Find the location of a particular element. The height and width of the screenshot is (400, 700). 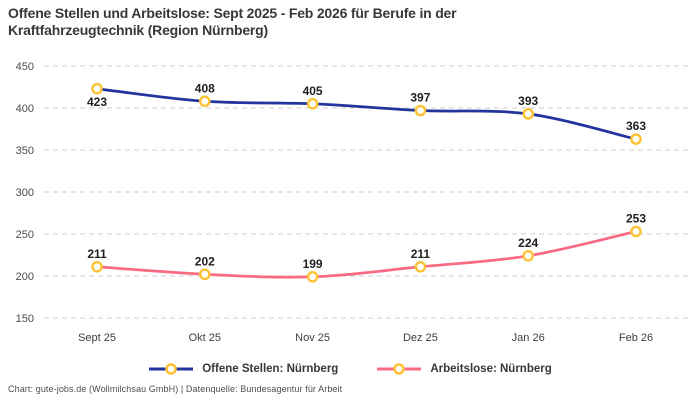

y-tick-label: 250 is located at coordinates (25, 235).